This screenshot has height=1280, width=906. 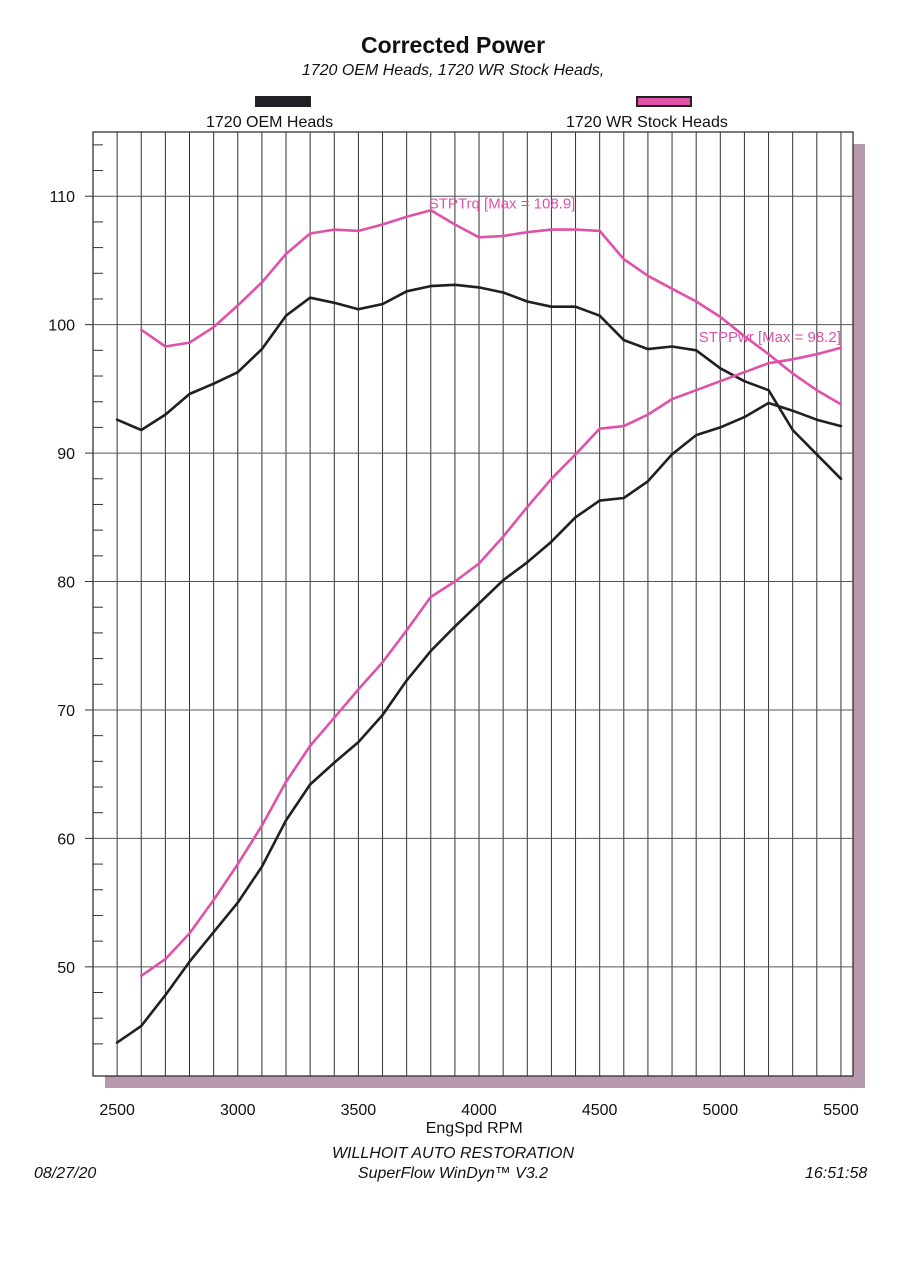 What do you see at coordinates (61, 326) in the screenshot?
I see `y-tick-label: 100` at bounding box center [61, 326].